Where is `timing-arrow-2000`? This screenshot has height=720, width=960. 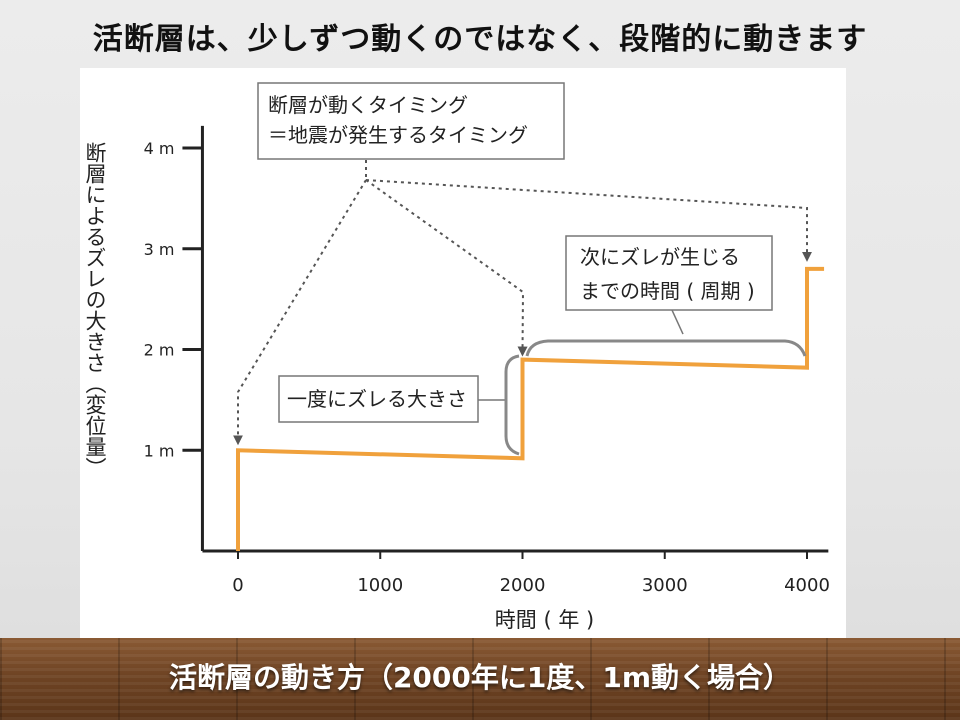 timing-arrow-2000 is located at coordinates (446, 268).